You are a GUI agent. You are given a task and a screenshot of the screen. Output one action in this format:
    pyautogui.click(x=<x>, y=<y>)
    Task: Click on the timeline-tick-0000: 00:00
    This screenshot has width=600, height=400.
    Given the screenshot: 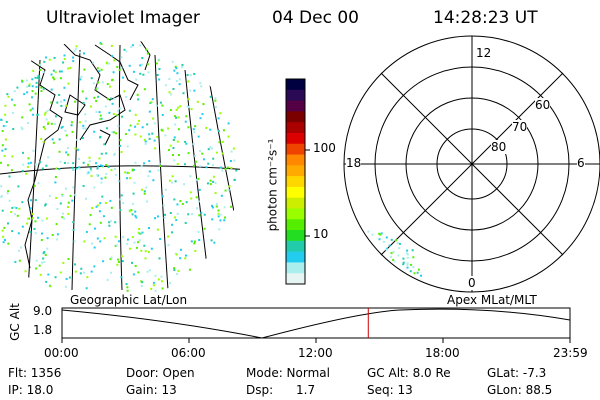 What is the action you would take?
    pyautogui.click(x=61, y=353)
    